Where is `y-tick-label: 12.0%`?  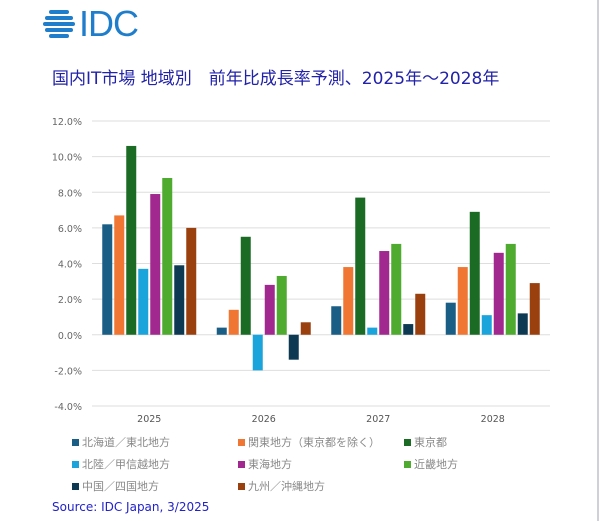
y-tick-label: 12.0% is located at coordinates (67, 122).